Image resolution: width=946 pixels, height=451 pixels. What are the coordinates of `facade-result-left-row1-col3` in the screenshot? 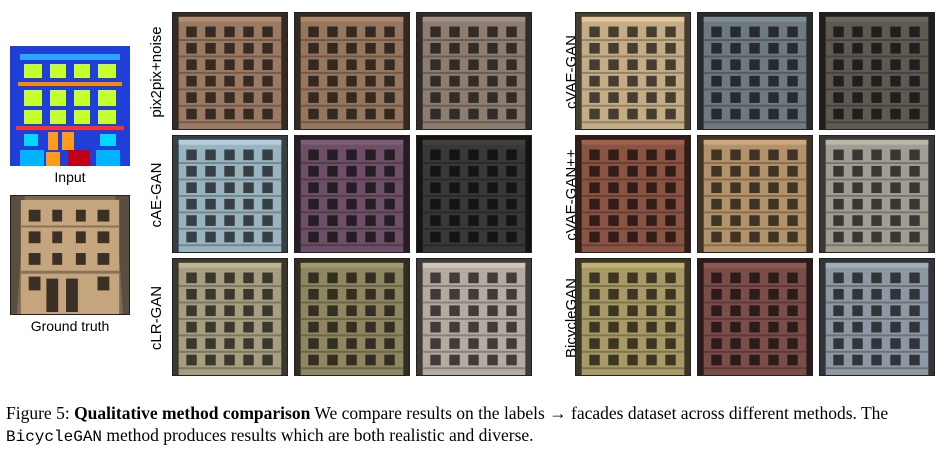 It's located at (474, 71).